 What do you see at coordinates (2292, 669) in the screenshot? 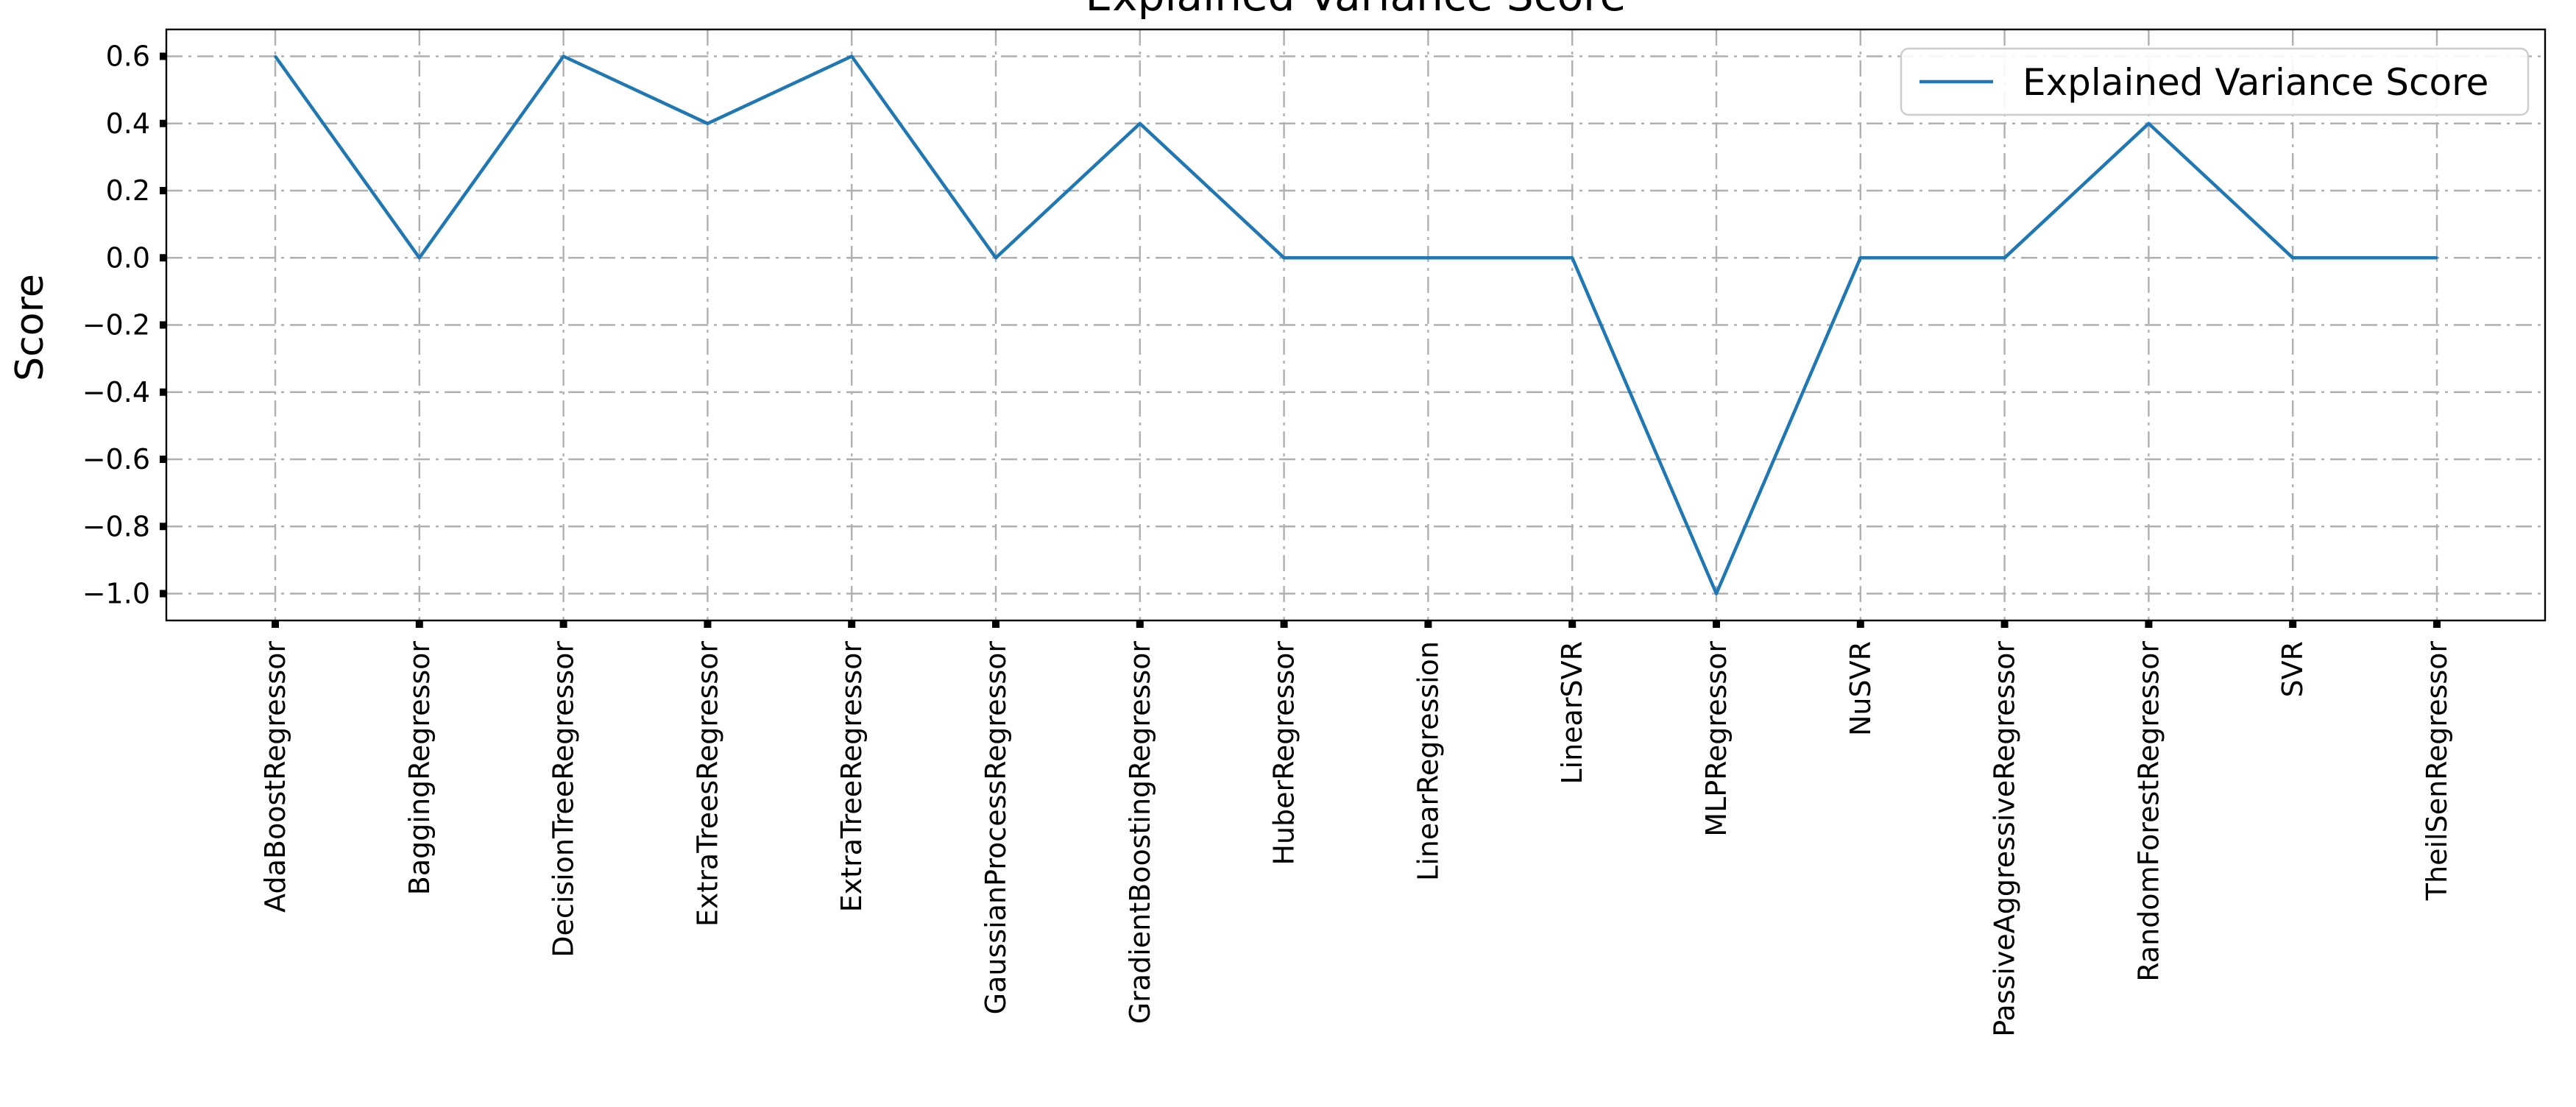
I see `x-tick-label: SVR` at bounding box center [2292, 669].